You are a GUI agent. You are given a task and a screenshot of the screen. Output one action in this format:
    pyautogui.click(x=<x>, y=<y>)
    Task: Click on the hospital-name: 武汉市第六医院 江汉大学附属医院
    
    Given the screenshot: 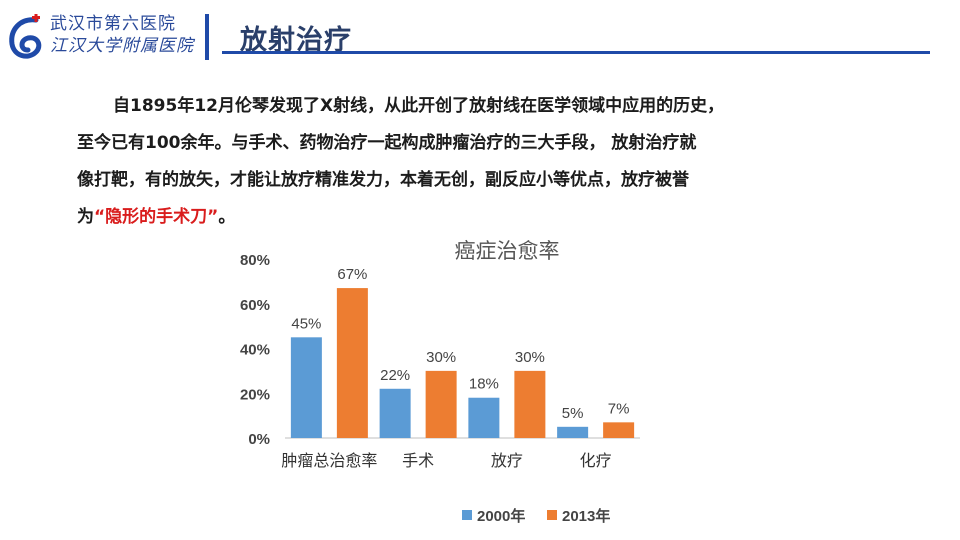 What is the action you would take?
    pyautogui.click(x=122, y=35)
    